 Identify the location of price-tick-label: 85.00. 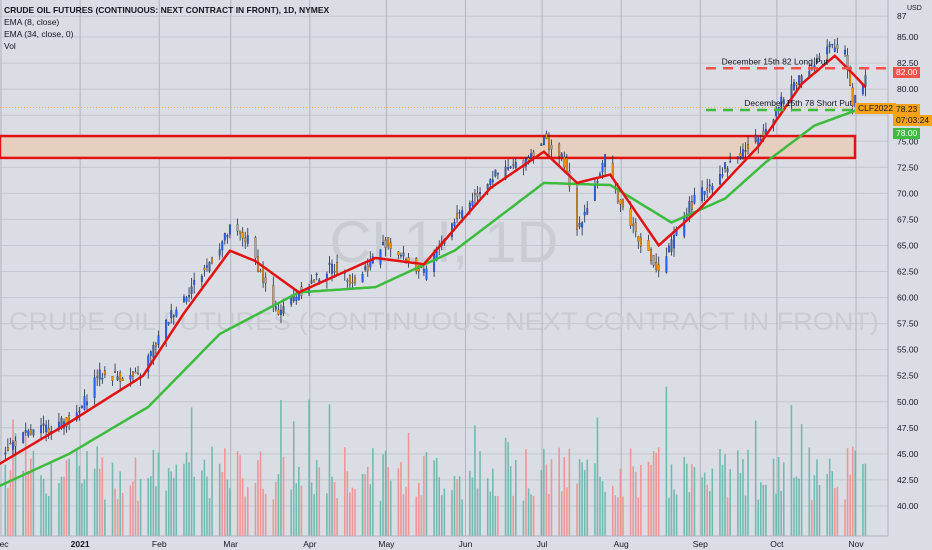
(908, 37).